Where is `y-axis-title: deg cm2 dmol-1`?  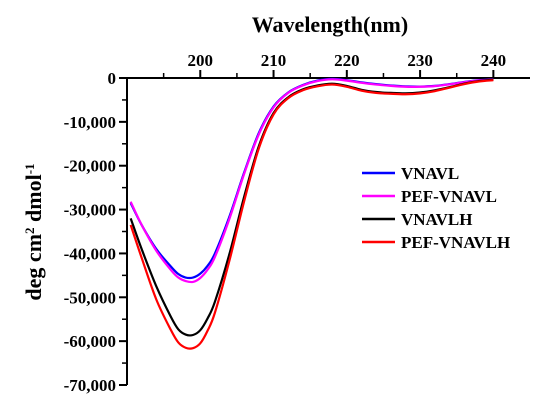 y-axis-title: deg cm2 dmol-1 is located at coordinates (33, 231).